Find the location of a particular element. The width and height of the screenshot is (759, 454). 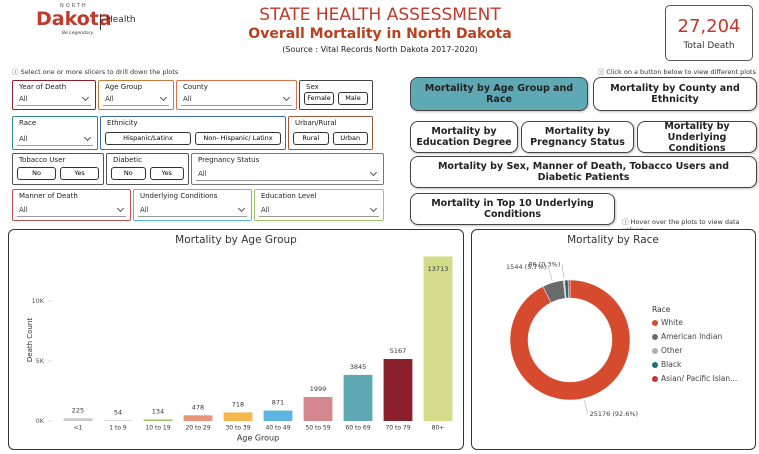

kpi-card: 27,204 Total Death is located at coordinates (709, 33).